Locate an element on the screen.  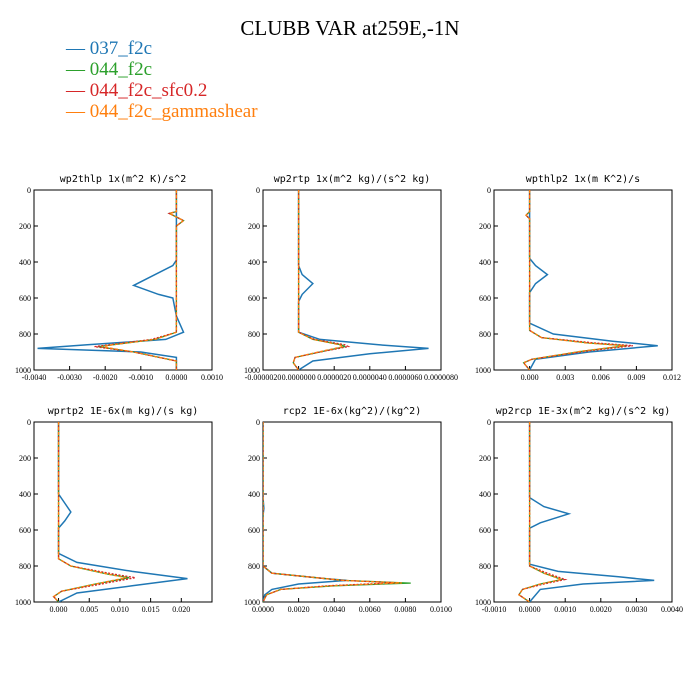
x-tick-label: 0.0000080 is located at coordinates (441, 377).